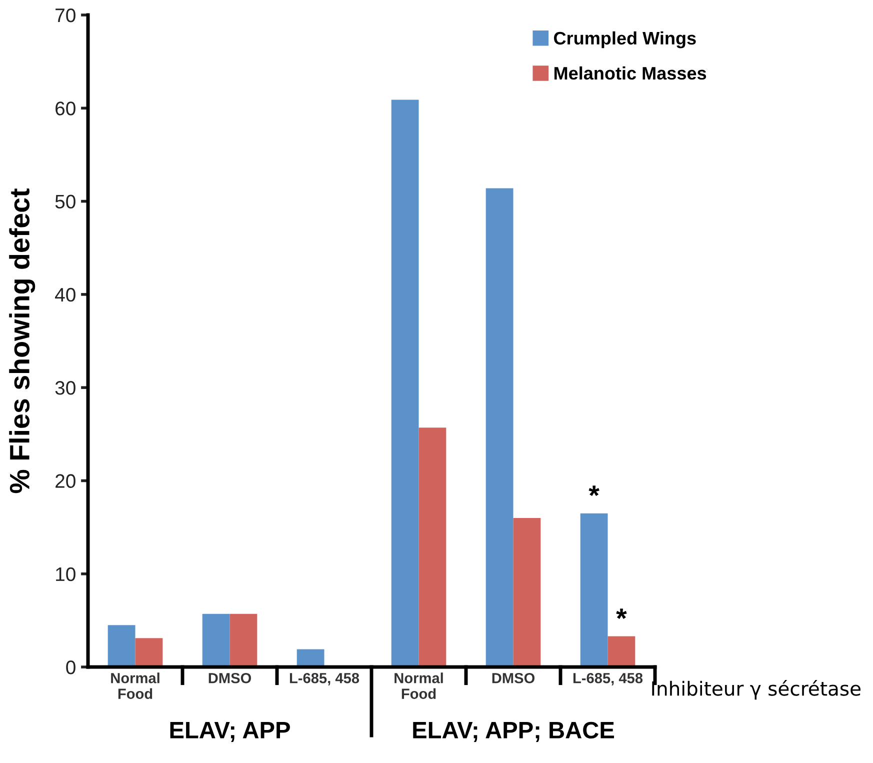 This screenshot has height=763, width=873. What do you see at coordinates (66, 481) in the screenshot?
I see `y-tick-label: 20` at bounding box center [66, 481].